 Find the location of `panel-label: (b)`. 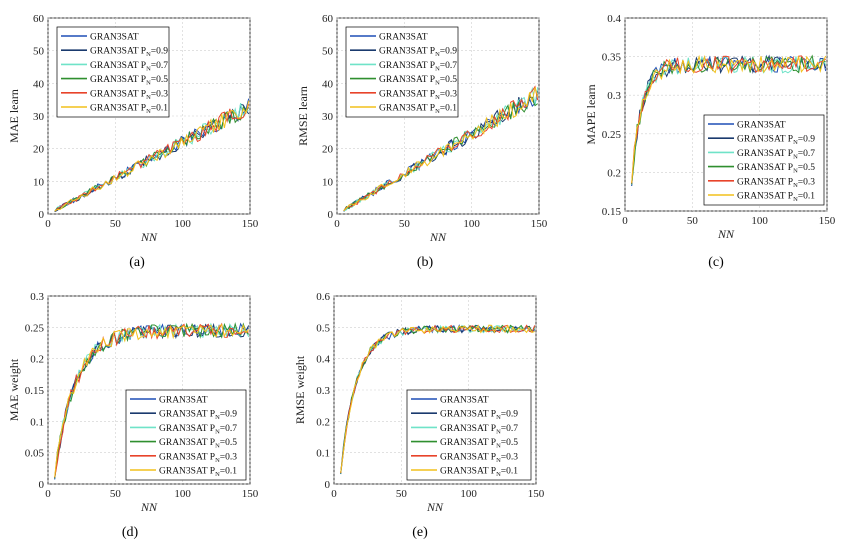

panel-label: (b) is located at coordinates (425, 262).